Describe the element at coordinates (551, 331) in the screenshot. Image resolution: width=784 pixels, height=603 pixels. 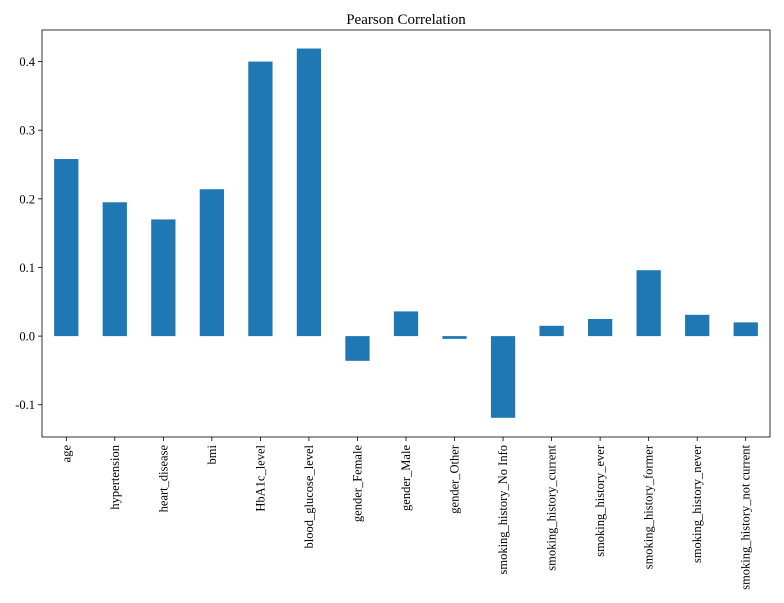
I see `bar-smoking-history-current` at that location.